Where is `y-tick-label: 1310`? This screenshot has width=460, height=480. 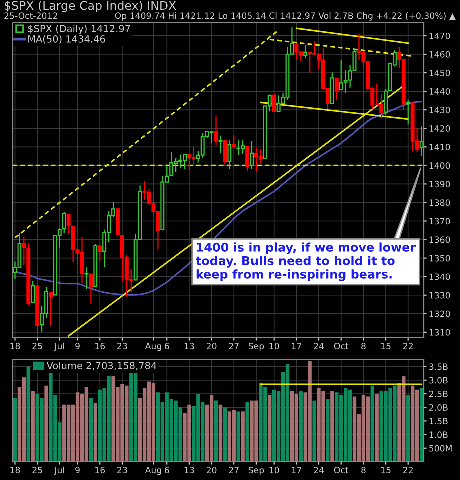 y-tick-label: 1310 is located at coordinates (440, 332).